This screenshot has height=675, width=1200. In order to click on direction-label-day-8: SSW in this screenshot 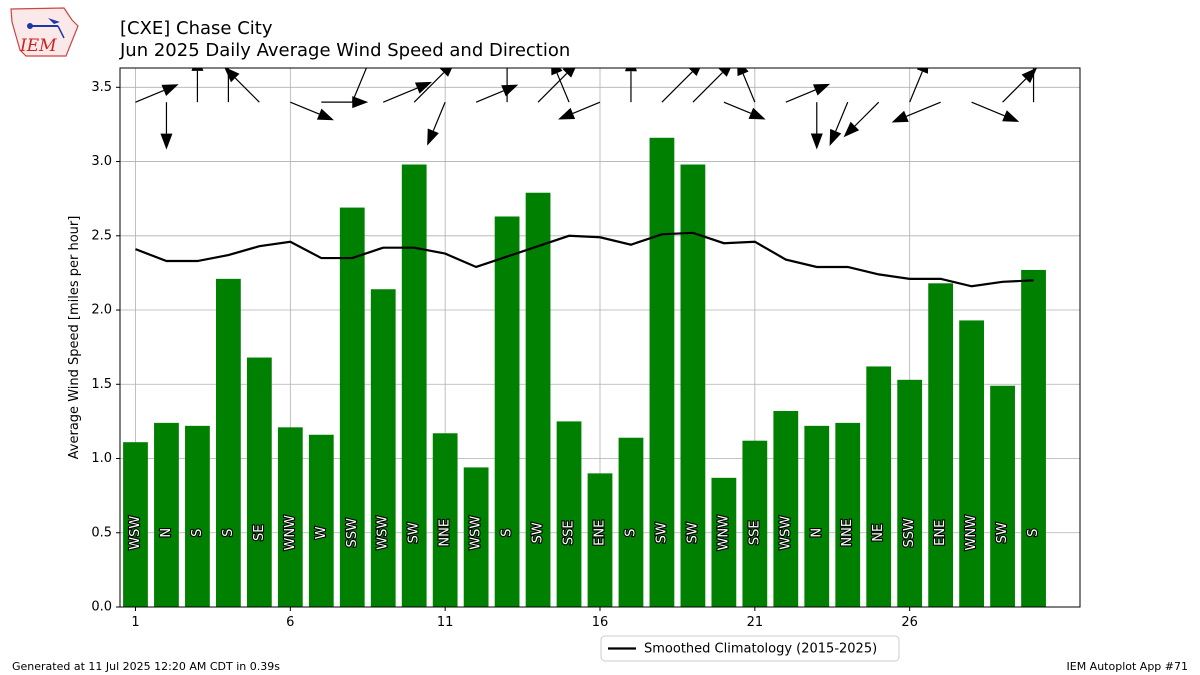, I will do `click(352, 533)`.